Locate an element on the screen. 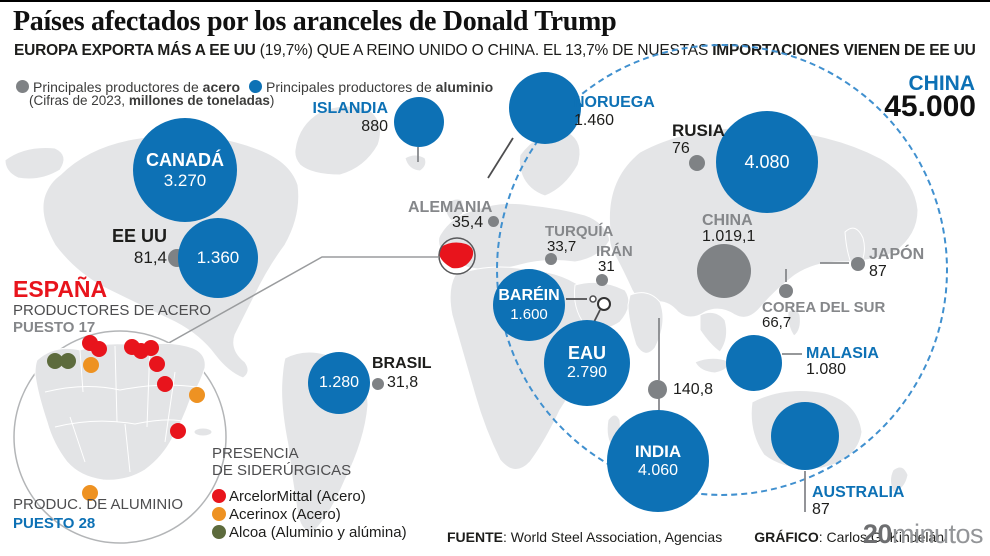  australia-aluminum-value: 87 is located at coordinates (821, 509).